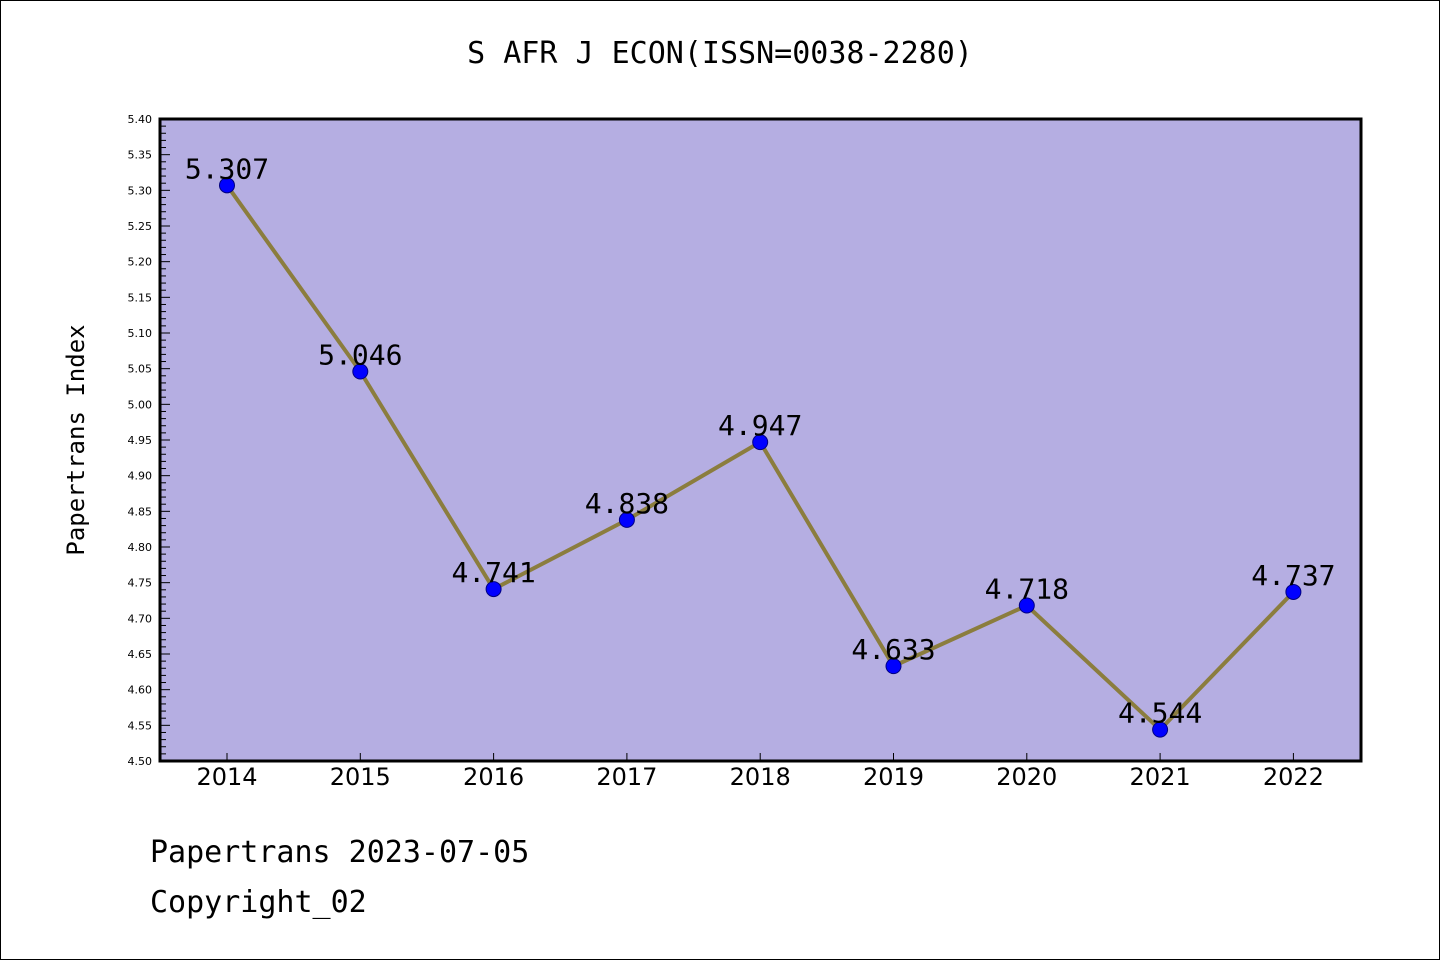 The image size is (1440, 960). I want to click on y-tick-label: 4.50, so click(140, 761).